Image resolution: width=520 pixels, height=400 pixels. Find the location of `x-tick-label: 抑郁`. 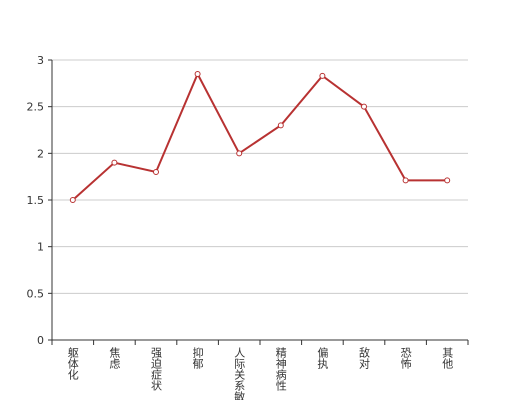

x-tick-label: 抑郁 is located at coordinates (197, 357).